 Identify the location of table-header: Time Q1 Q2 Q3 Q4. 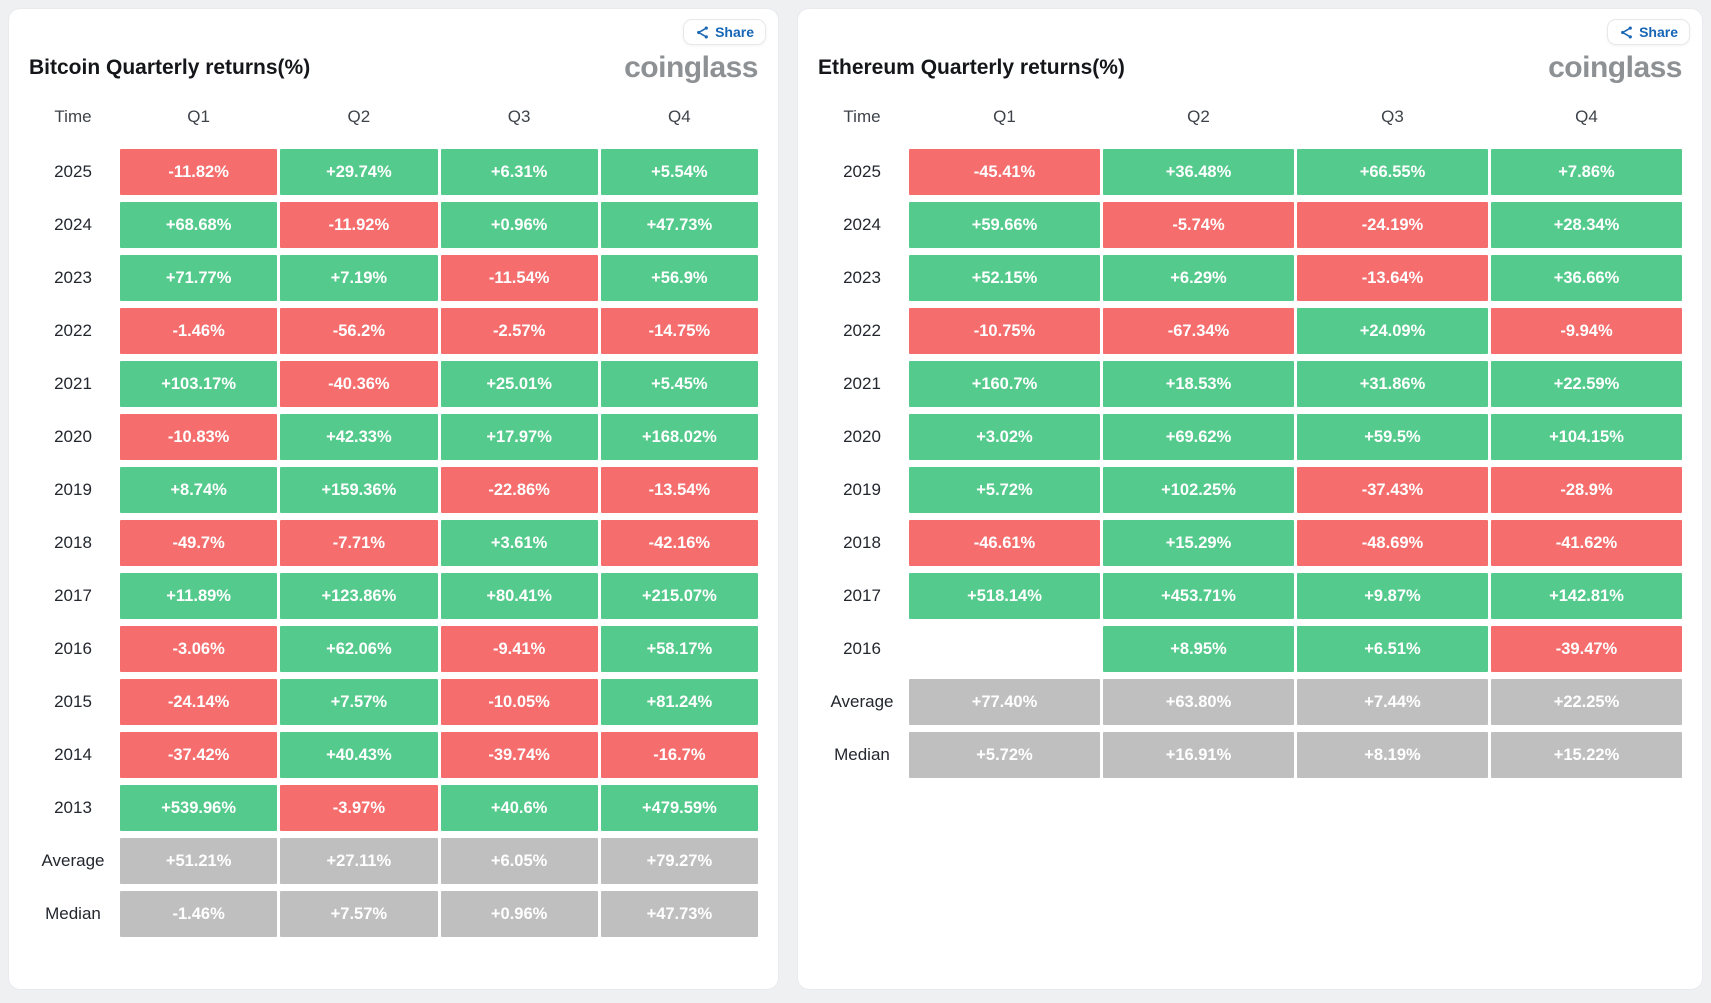
(393, 117).